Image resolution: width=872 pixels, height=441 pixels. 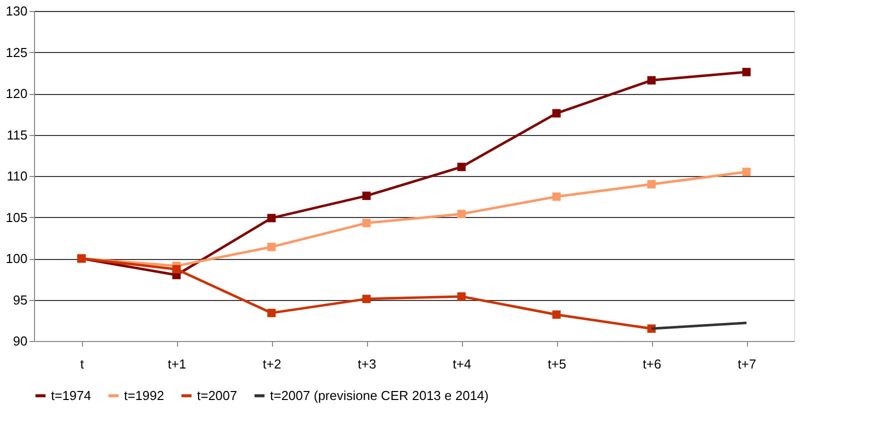 What do you see at coordinates (217, 395) in the screenshot?
I see `legend-label: t=2007` at bounding box center [217, 395].